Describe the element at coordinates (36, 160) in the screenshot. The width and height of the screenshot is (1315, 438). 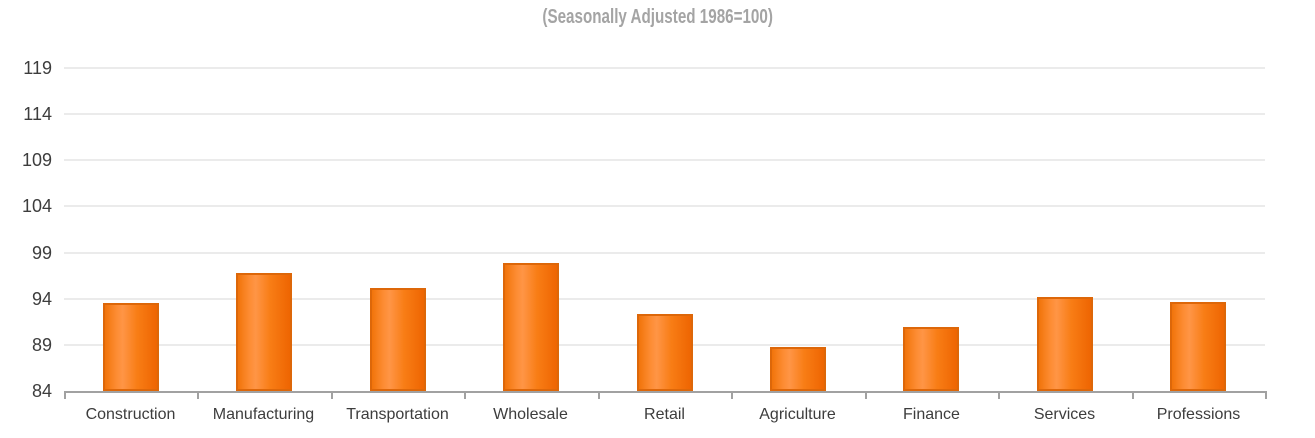
I see `y-axis-tick-label: 109` at that location.